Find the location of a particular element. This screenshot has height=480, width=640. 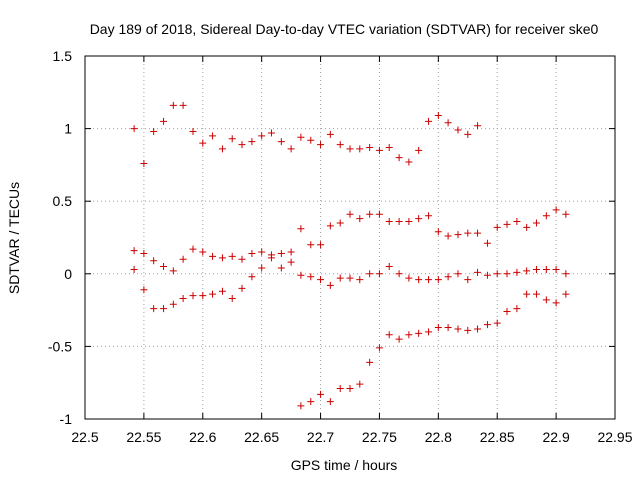

series-upper-middle is located at coordinates (350, 240).